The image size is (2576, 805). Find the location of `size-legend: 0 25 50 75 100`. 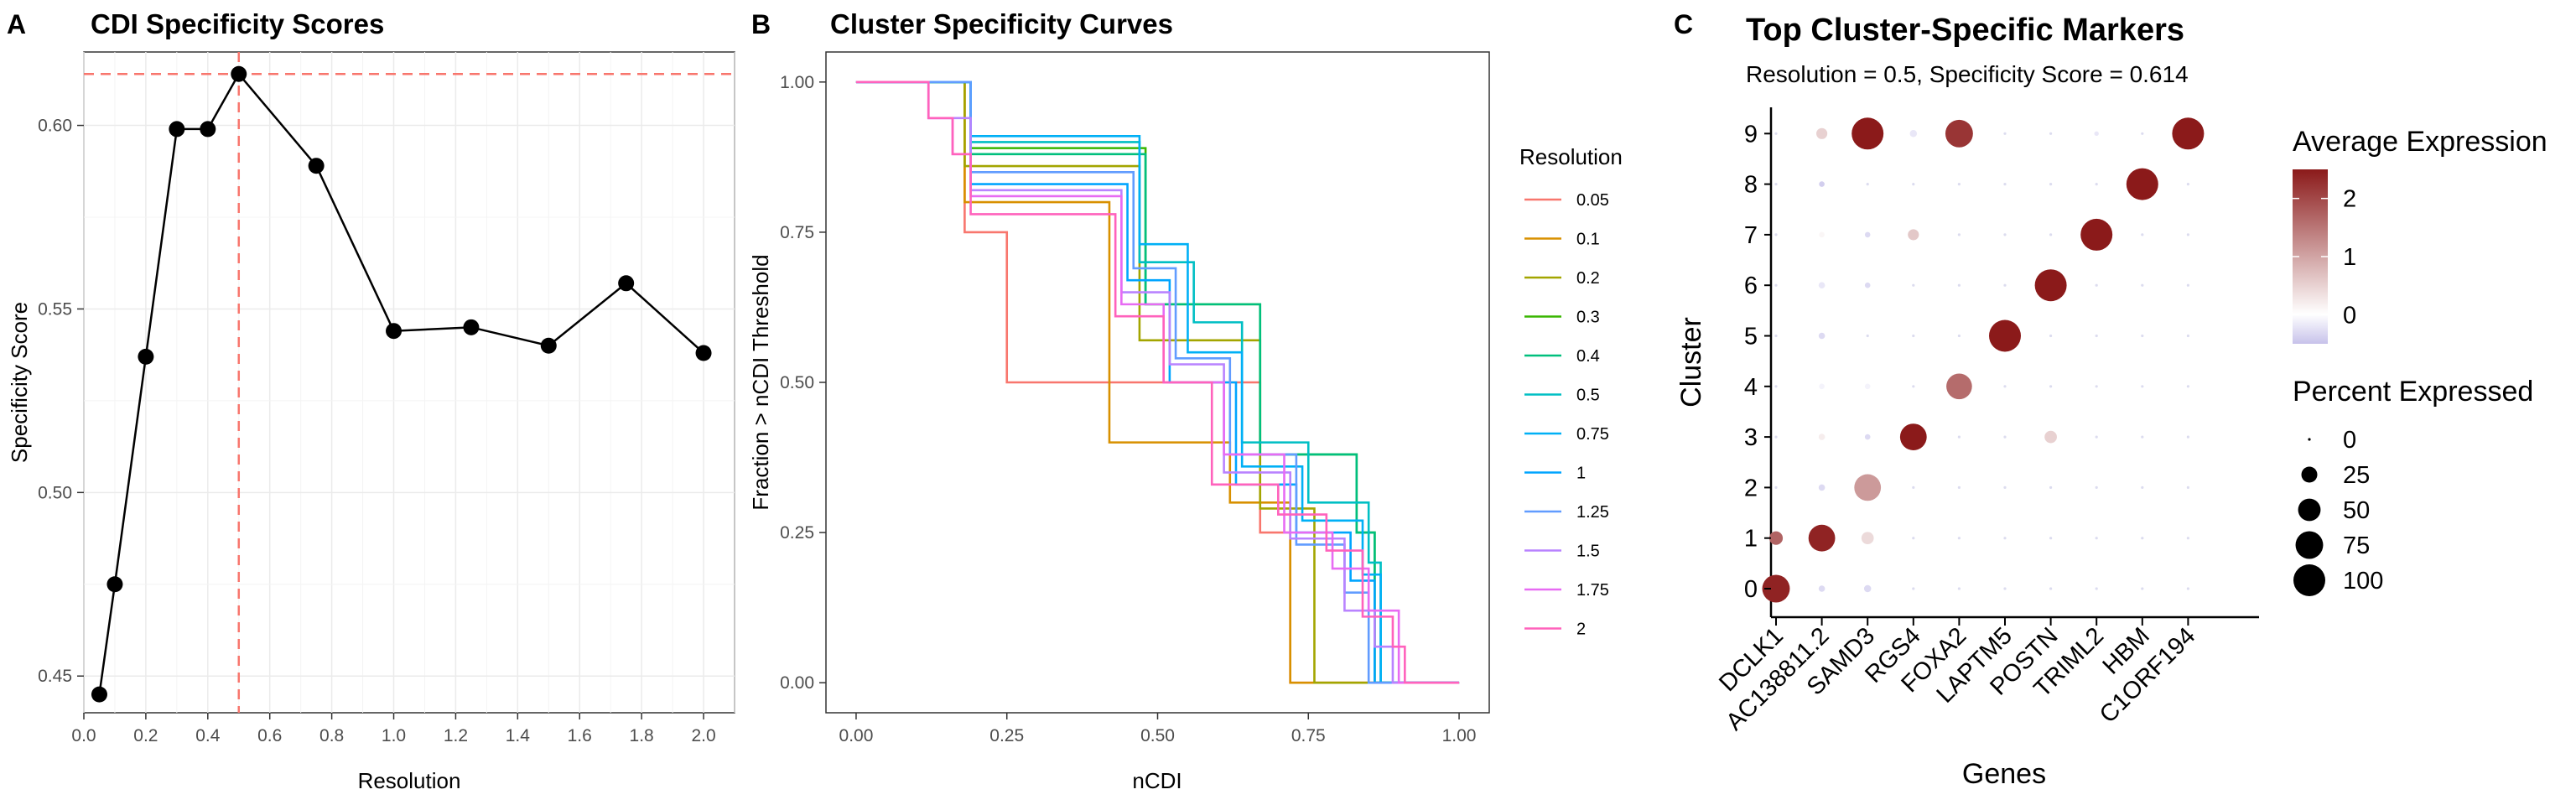

size-legend: 0 25 50 75 100 is located at coordinates (2338, 511).